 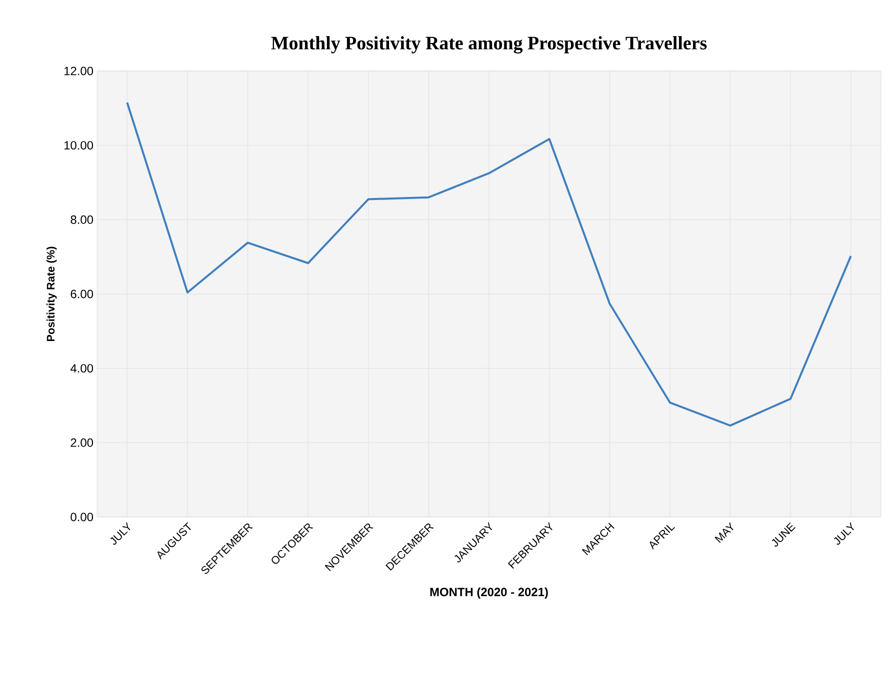 I want to click on y-axis-title: Positivity Rate (%), so click(x=51, y=294).